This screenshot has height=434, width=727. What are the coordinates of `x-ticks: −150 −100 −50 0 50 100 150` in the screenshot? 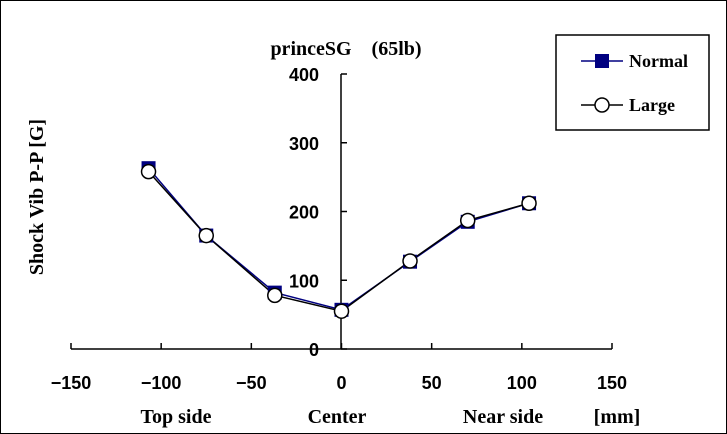 It's located at (339, 368).